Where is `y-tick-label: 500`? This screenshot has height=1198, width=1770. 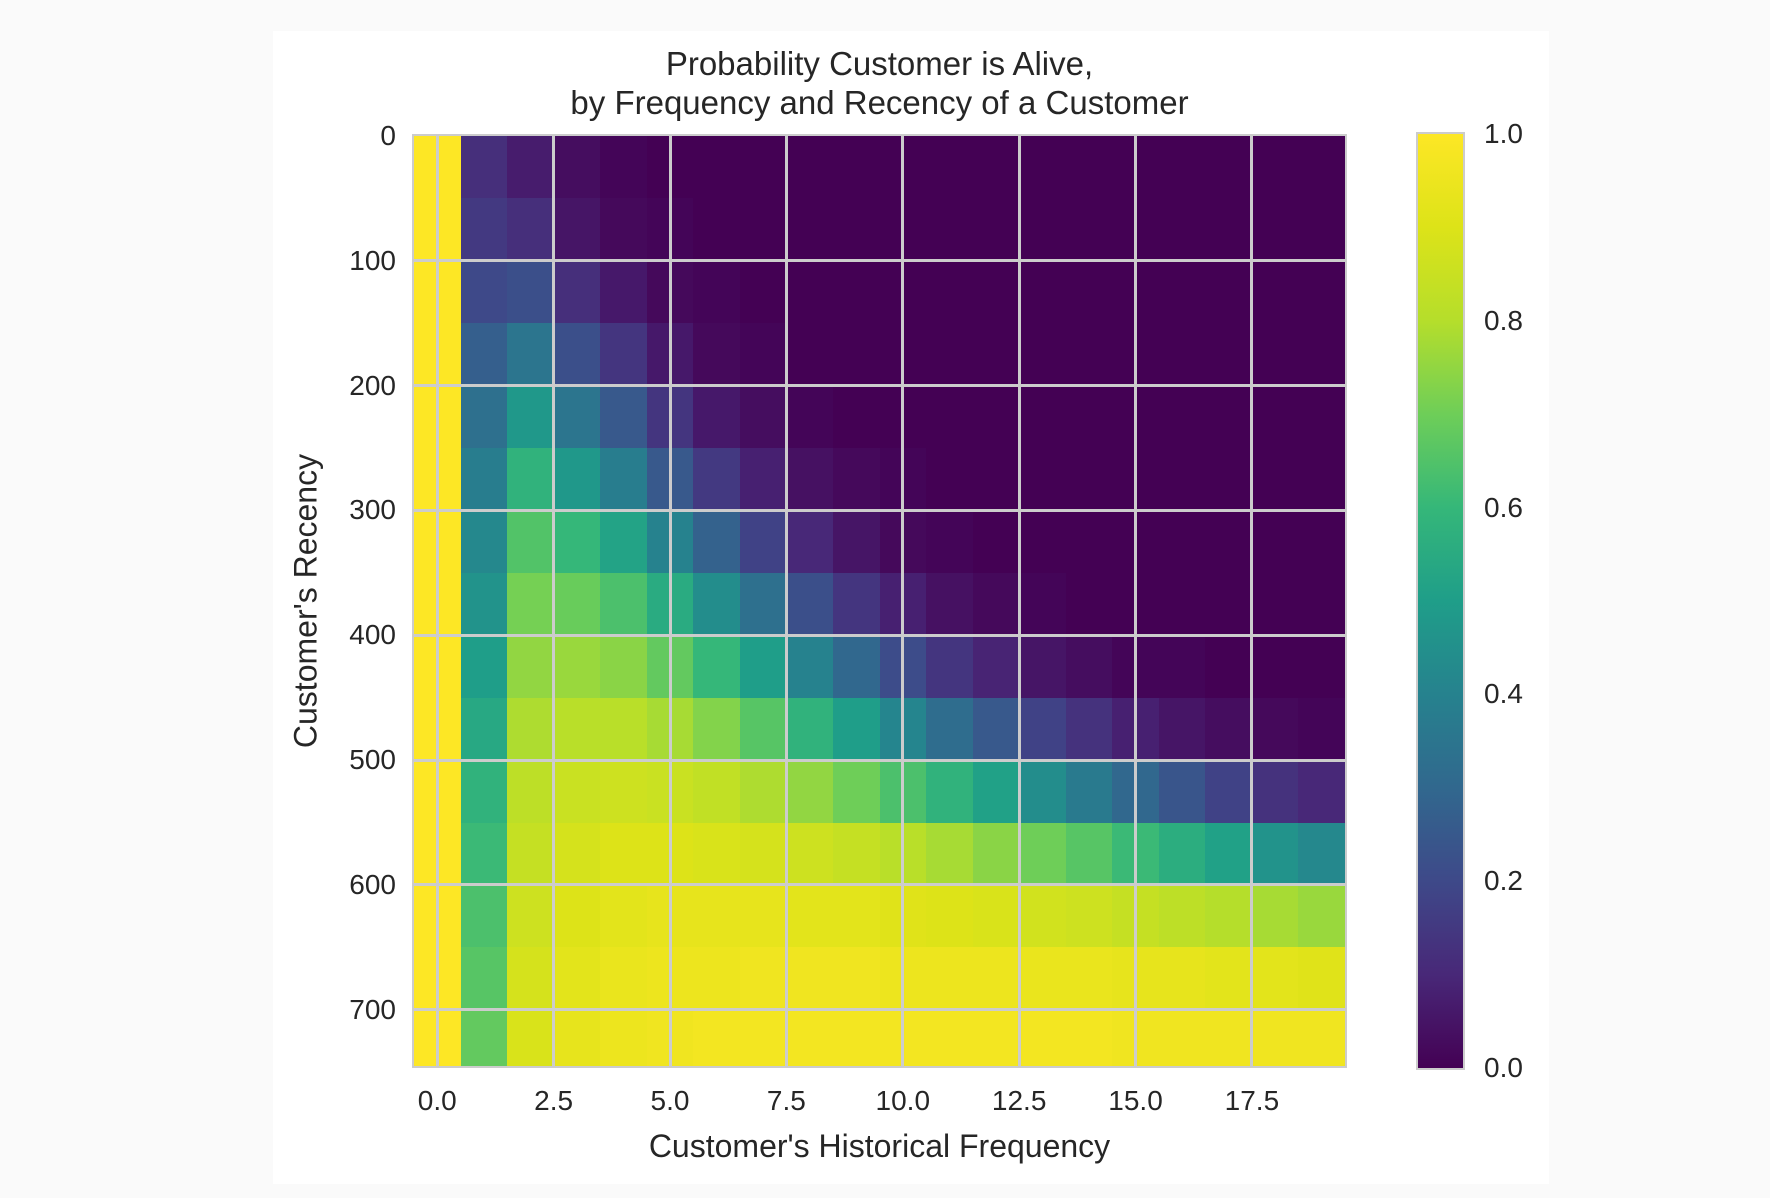 y-tick-label: 500 is located at coordinates (372, 760).